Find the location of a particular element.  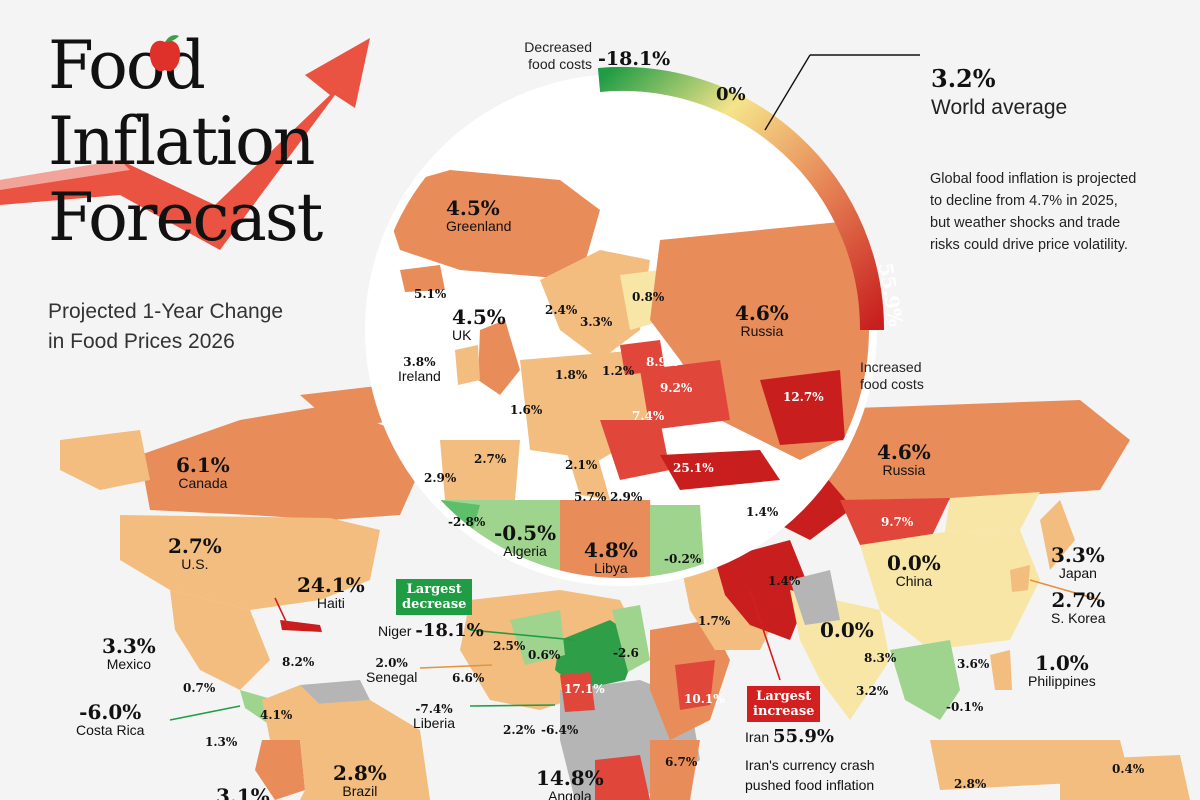

mexico-name: Mexico is located at coordinates (129, 664).